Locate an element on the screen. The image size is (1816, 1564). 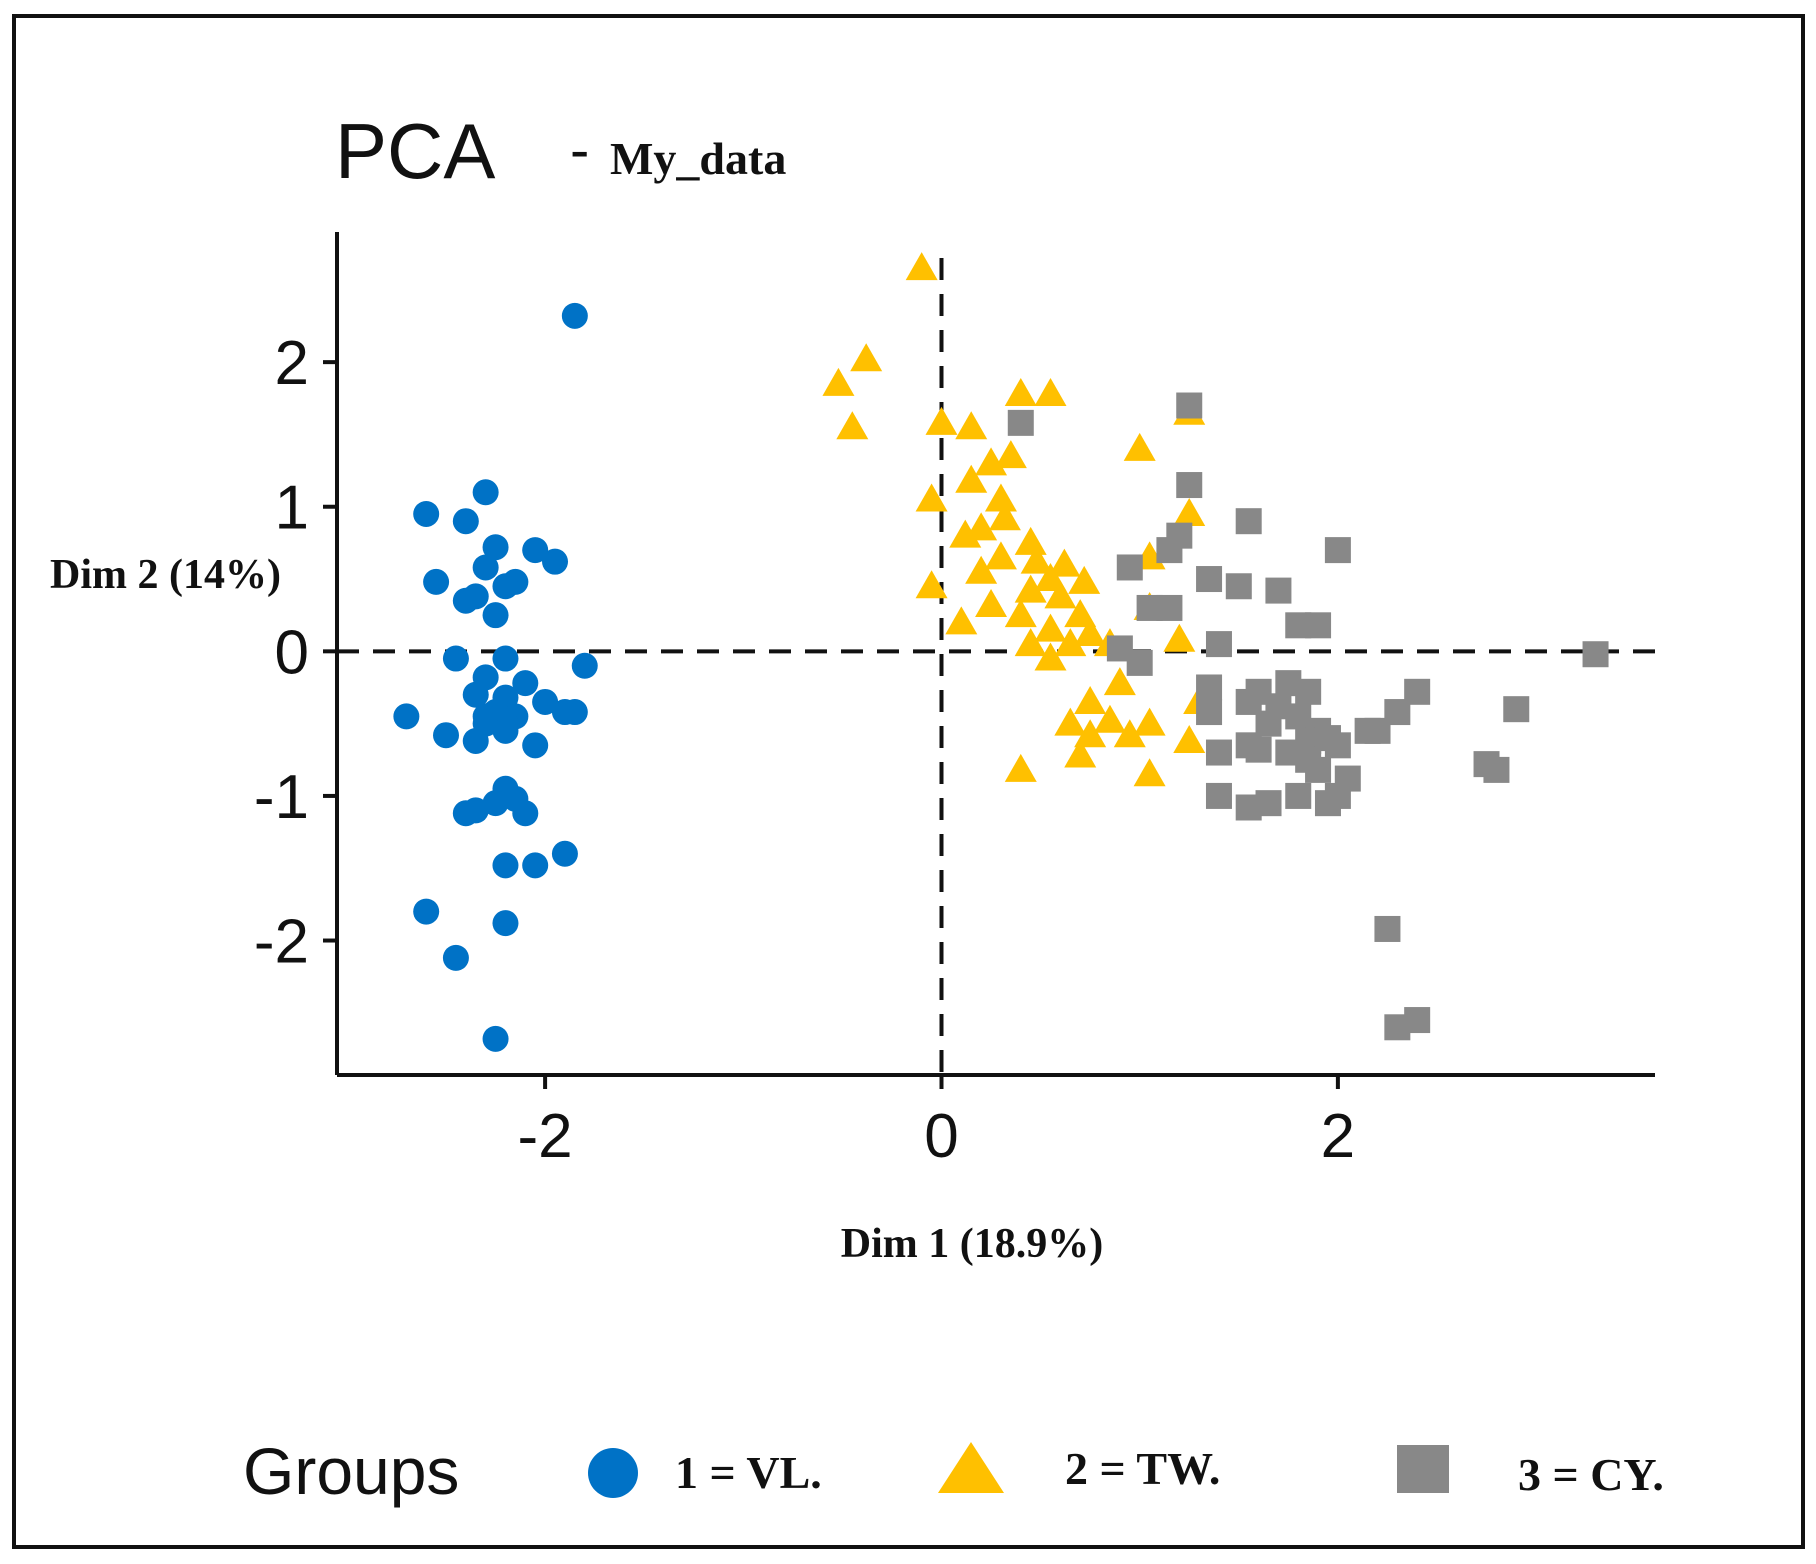
chart-subtitle: My_data is located at coordinates (698, 158).